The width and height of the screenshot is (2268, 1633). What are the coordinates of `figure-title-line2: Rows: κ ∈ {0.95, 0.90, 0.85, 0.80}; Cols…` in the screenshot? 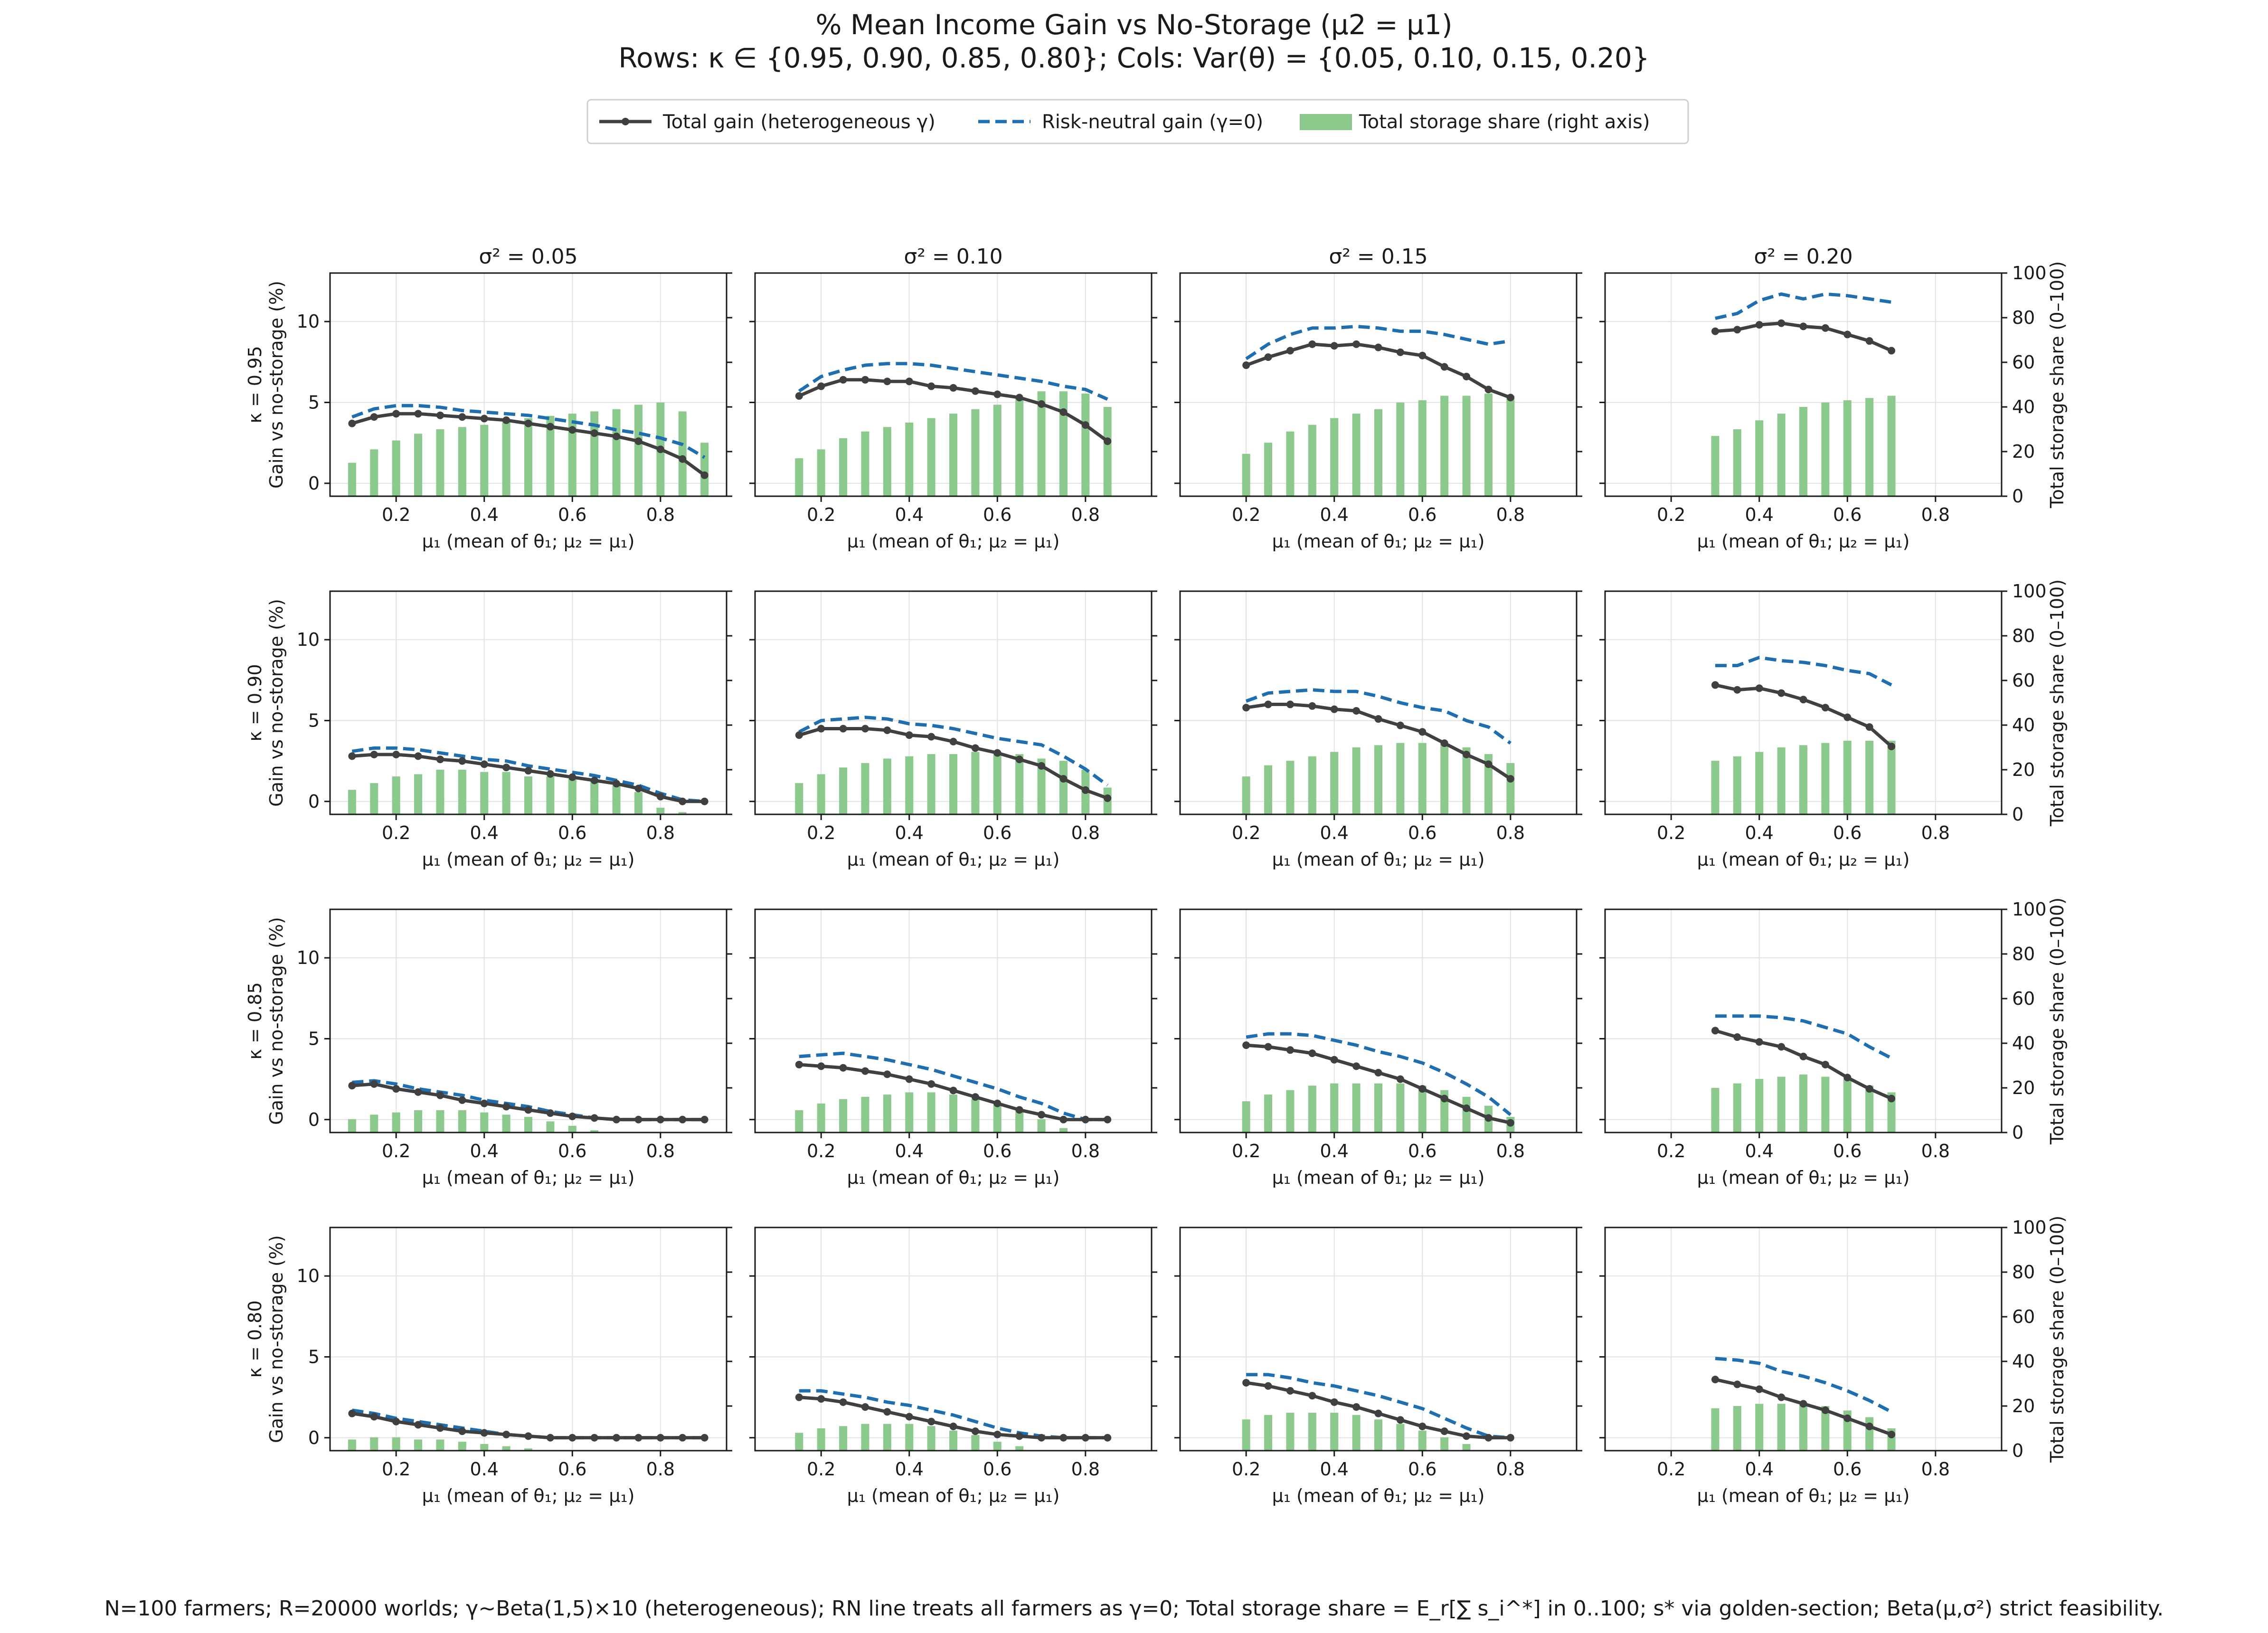 It's located at (1134, 58).